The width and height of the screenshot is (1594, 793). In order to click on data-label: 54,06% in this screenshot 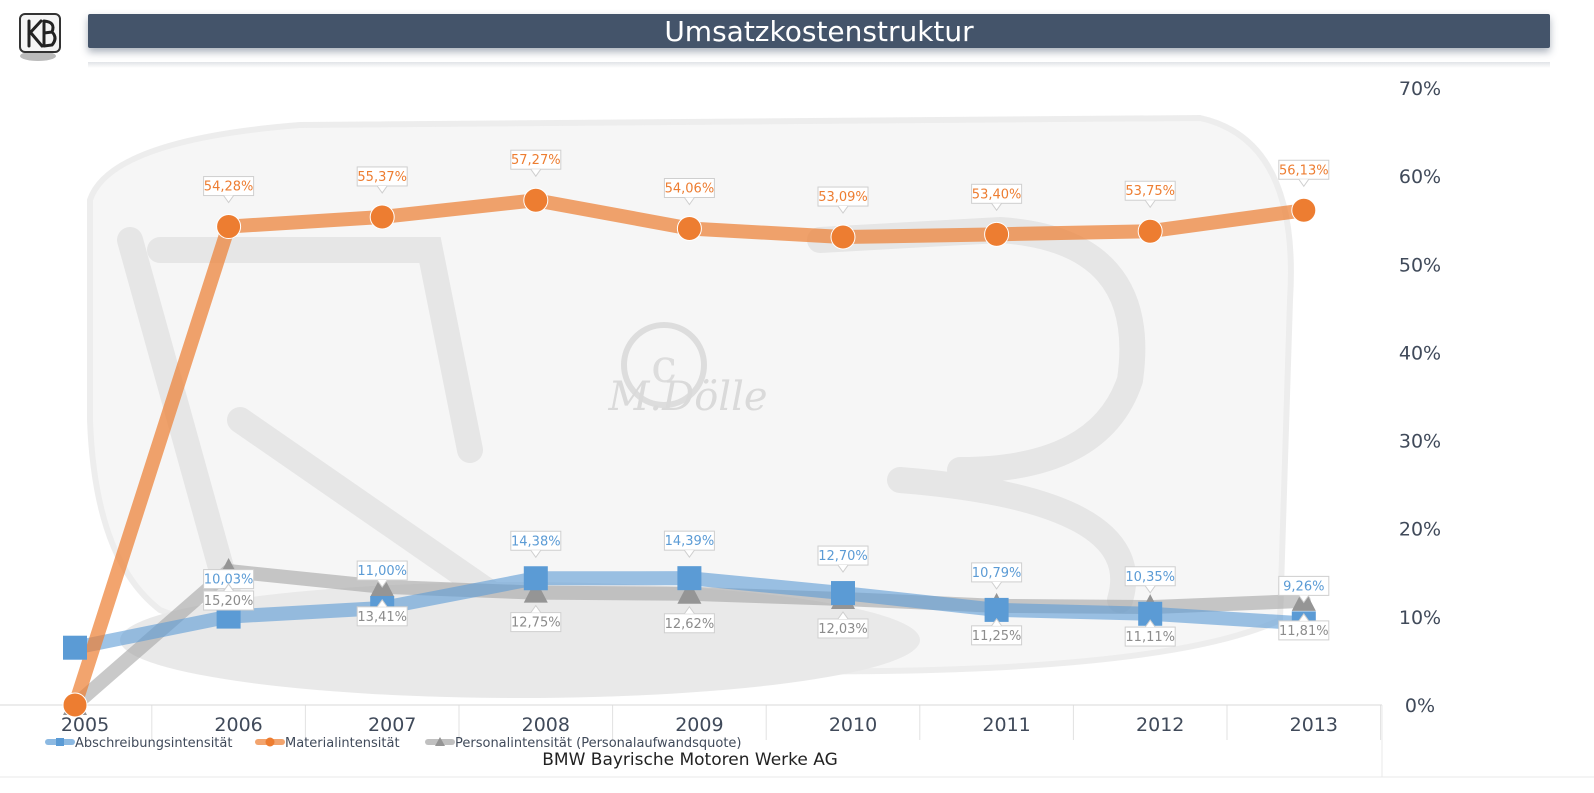, I will do `click(689, 191)`.